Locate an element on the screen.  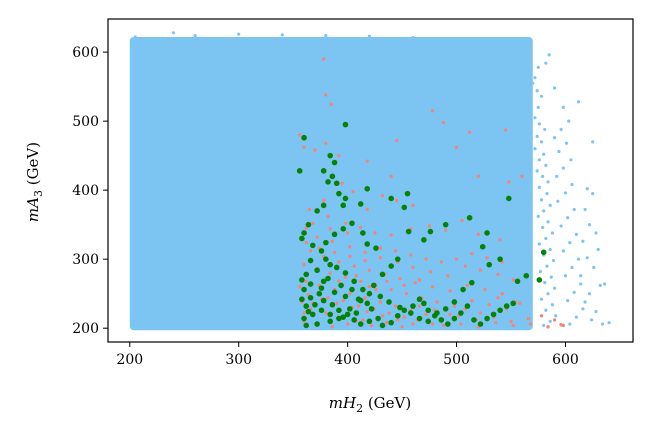
y-tick-label: 400 is located at coordinates (85, 191).